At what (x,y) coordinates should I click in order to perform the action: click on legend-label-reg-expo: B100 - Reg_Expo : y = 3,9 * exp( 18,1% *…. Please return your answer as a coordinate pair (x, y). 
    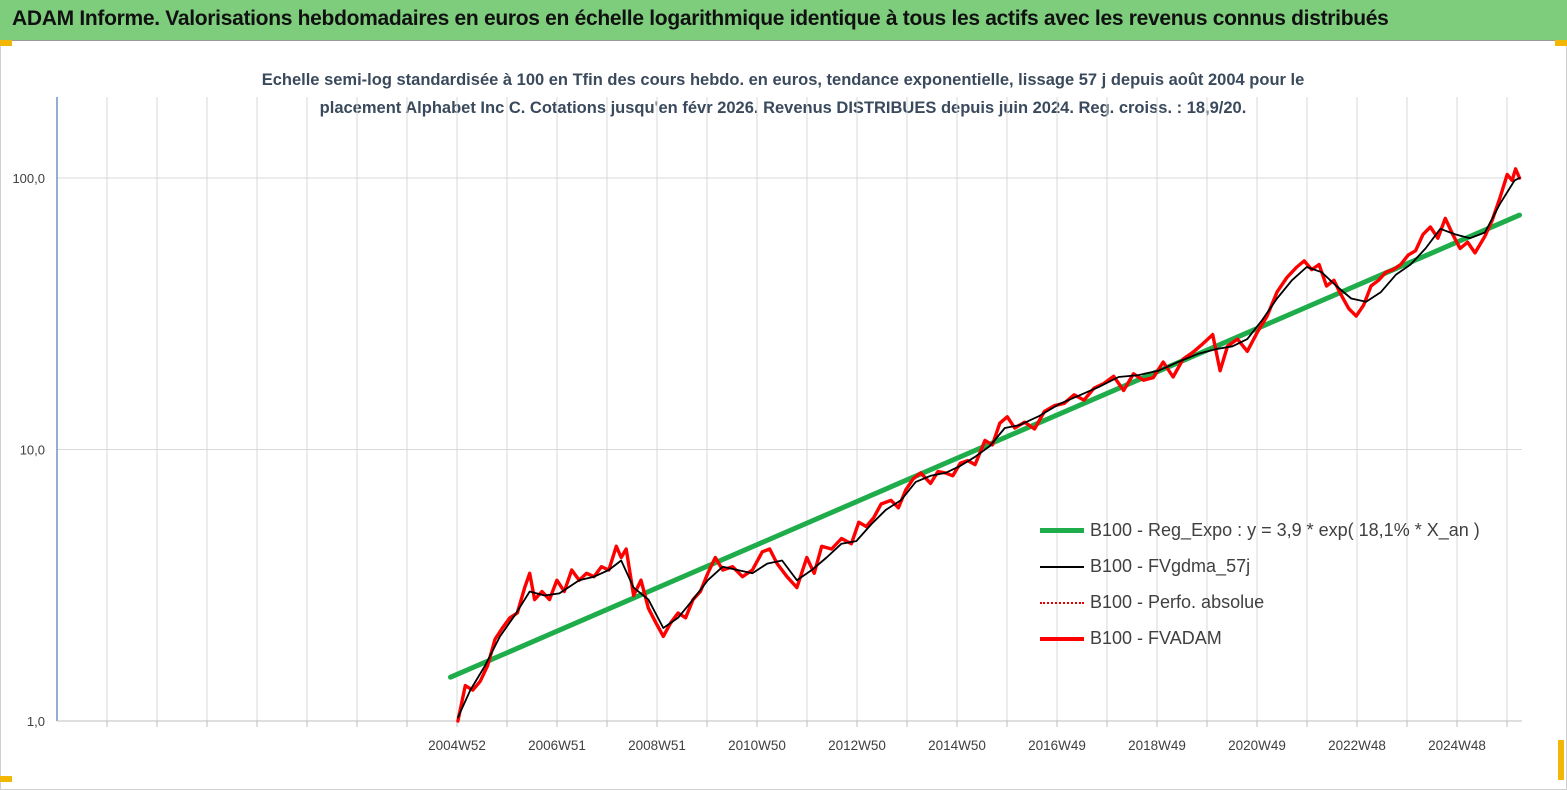
    Looking at the image, I should click on (1285, 530).